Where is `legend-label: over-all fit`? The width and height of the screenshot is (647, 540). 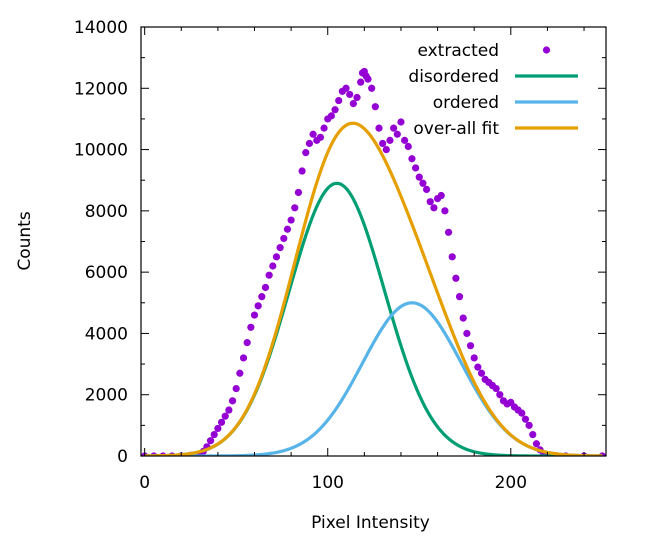
legend-label: over-all fit is located at coordinates (456, 129).